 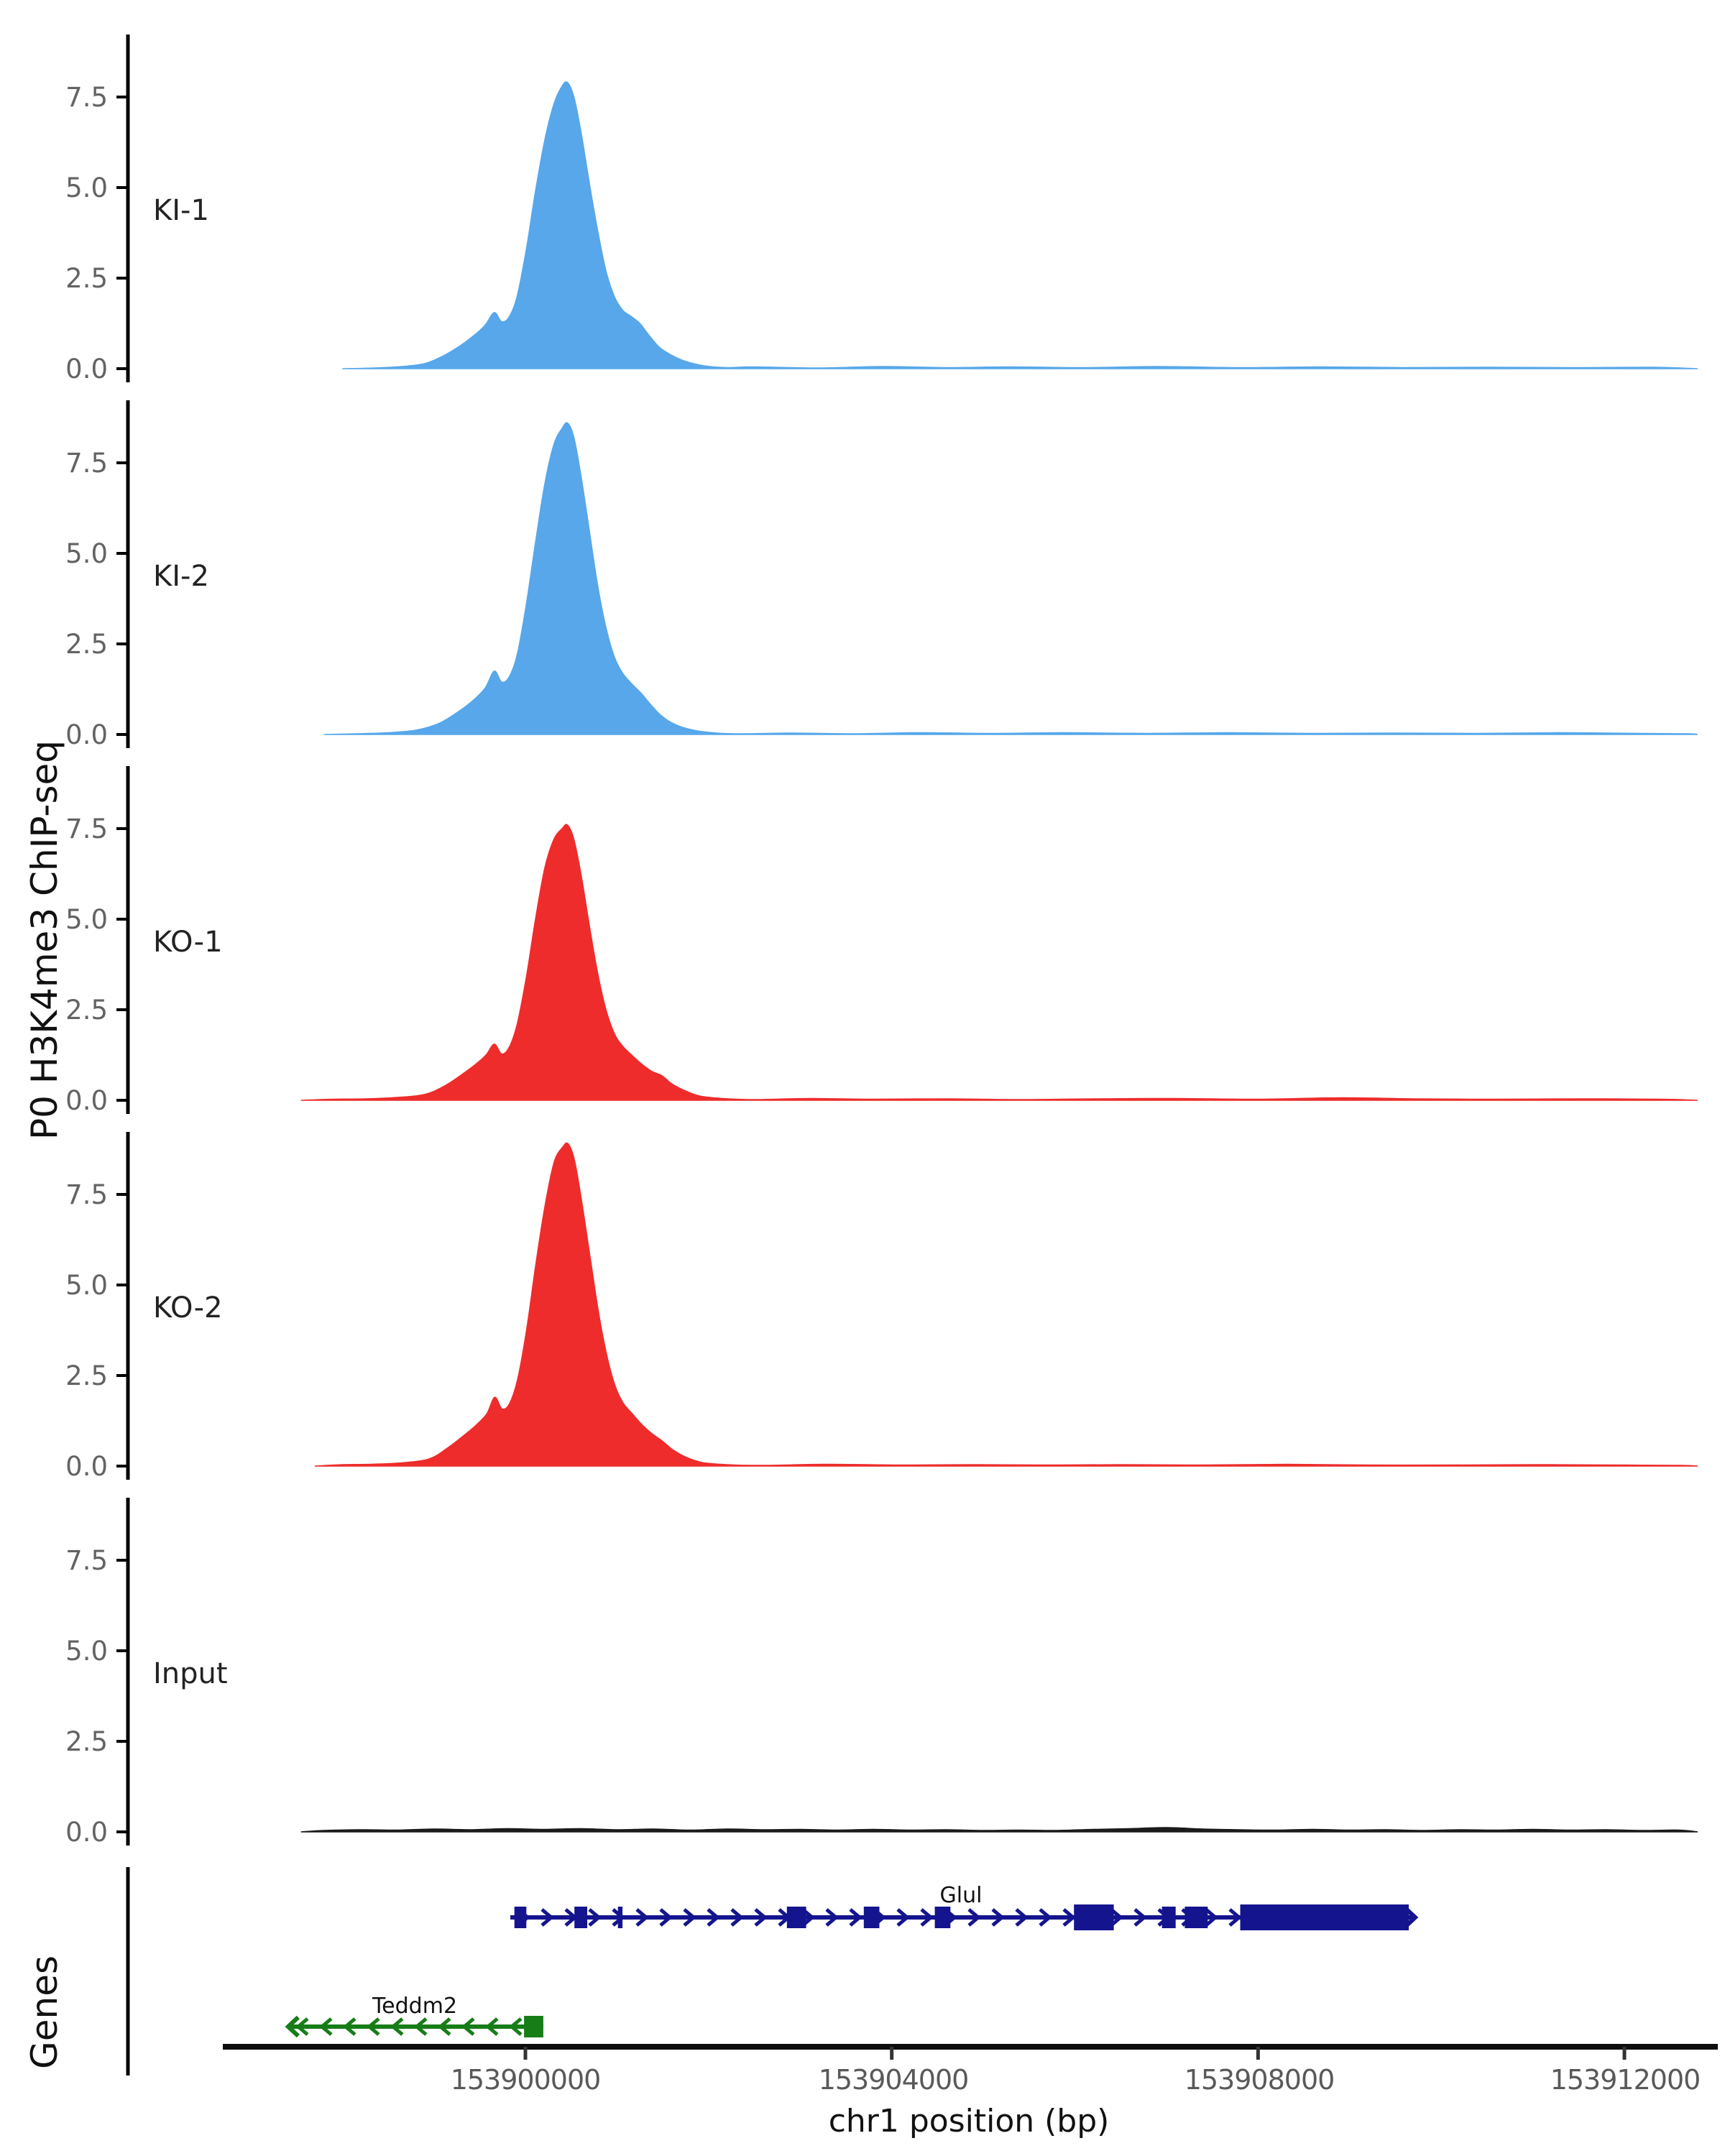 What do you see at coordinates (999, 1830) in the screenshot?
I see `track-area-input` at bounding box center [999, 1830].